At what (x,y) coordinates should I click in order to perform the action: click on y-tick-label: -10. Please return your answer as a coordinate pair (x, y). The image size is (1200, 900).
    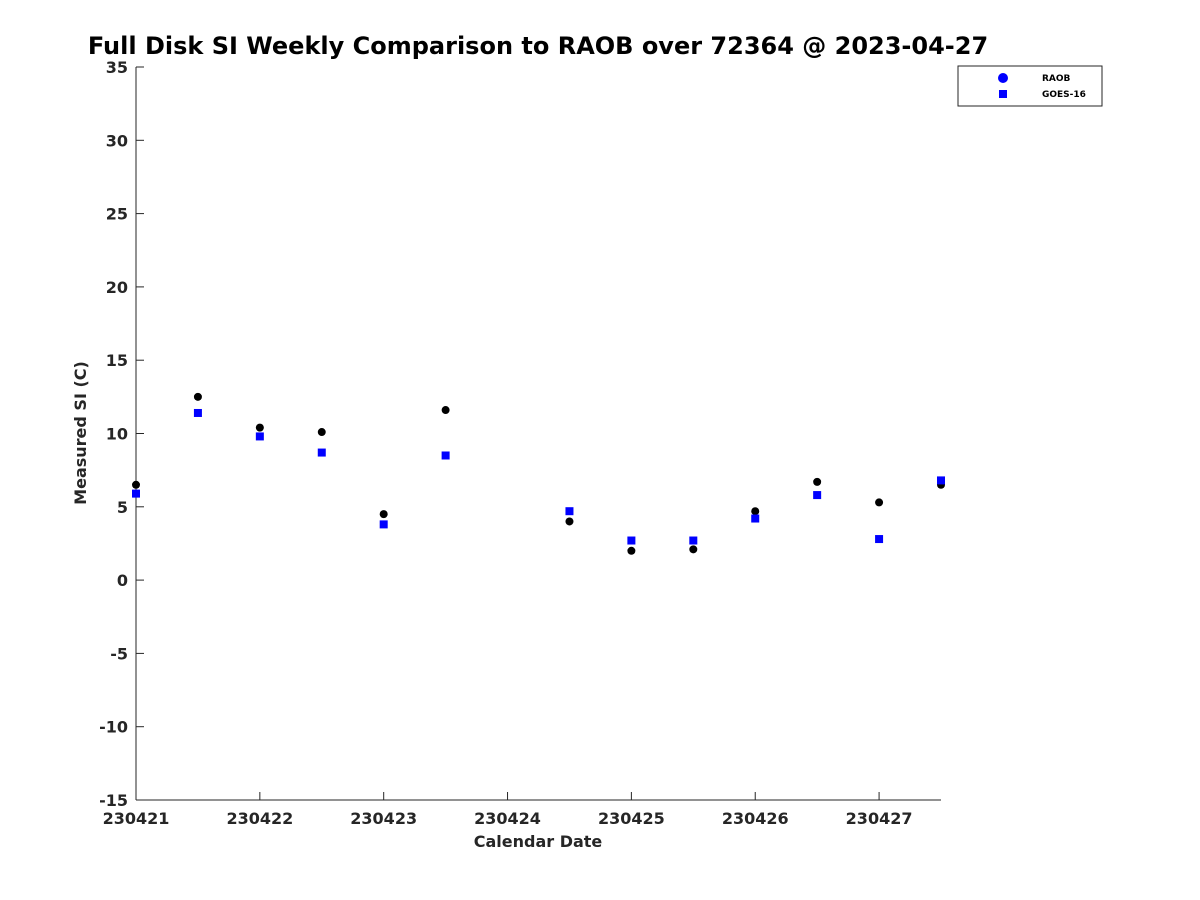
    Looking at the image, I should click on (113, 727).